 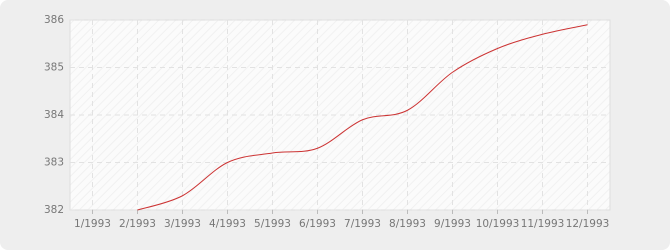 I want to click on y-tick-label: 383, so click(x=54, y=163).